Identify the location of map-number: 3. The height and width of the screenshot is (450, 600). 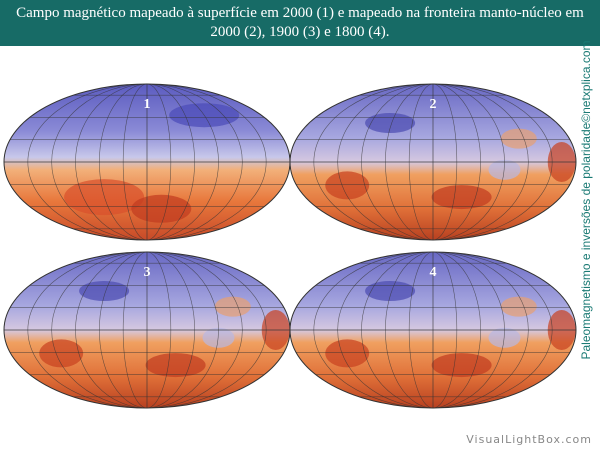
(147, 272).